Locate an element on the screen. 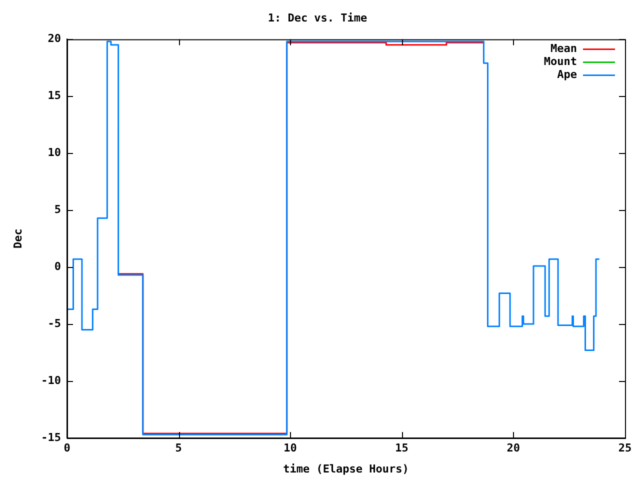 This screenshot has width=640, height=480. y-axis-title: Dec is located at coordinates (17, 238).